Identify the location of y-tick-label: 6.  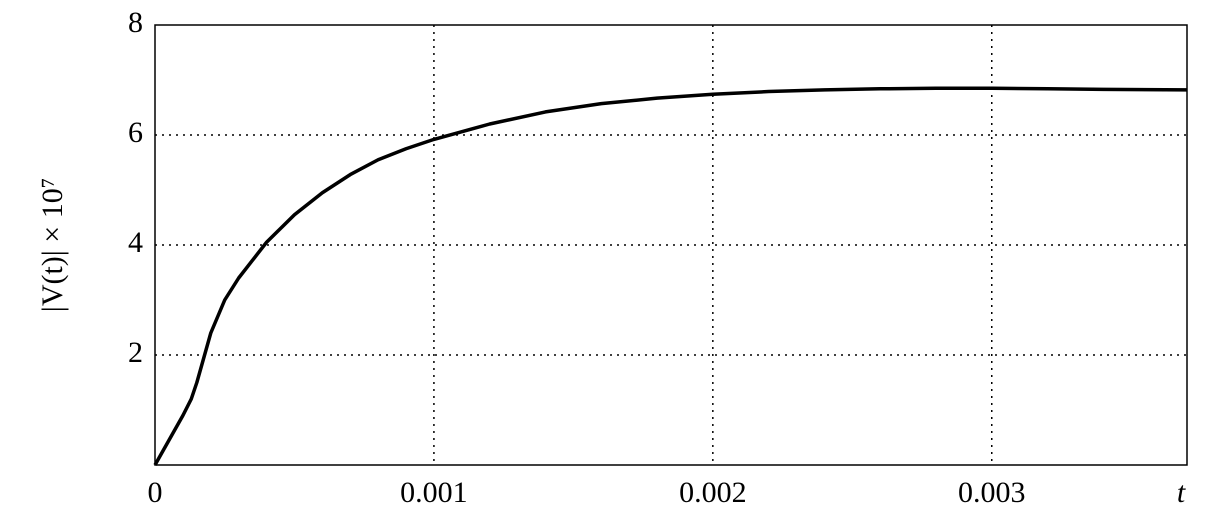
(135, 132).